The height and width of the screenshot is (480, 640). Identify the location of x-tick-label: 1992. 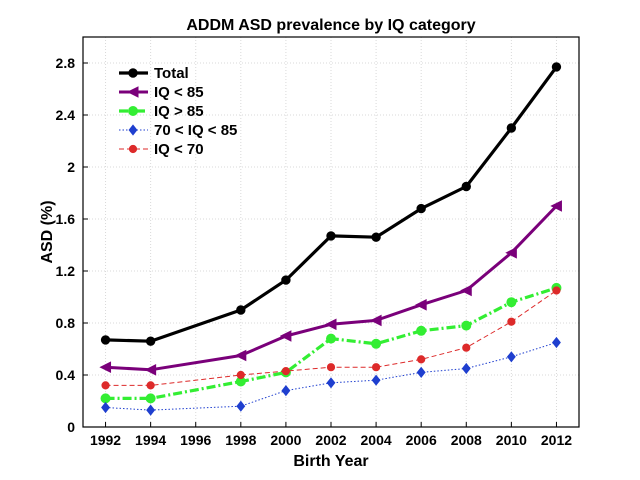
(105, 440).